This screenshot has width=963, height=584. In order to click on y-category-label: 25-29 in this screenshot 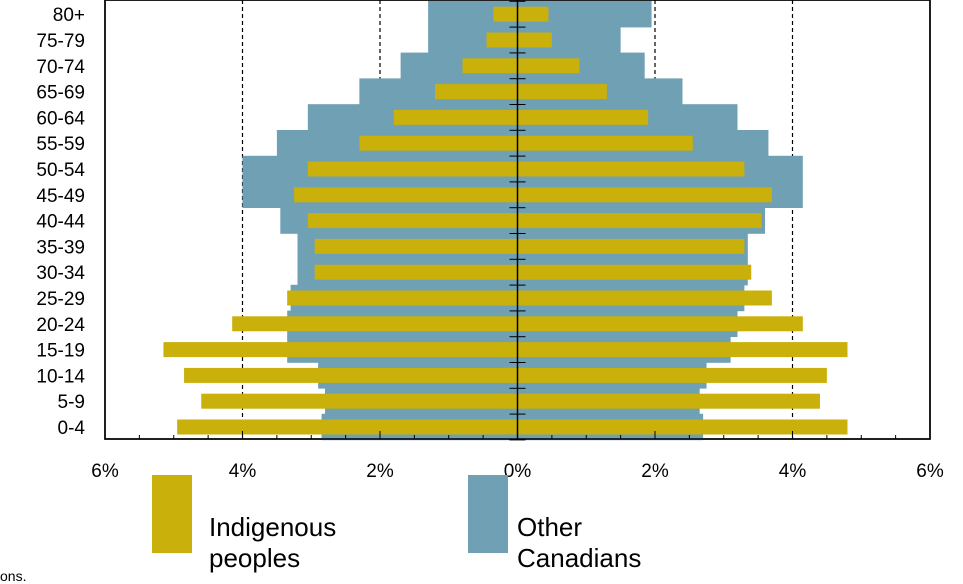, I will do `click(60, 299)`.